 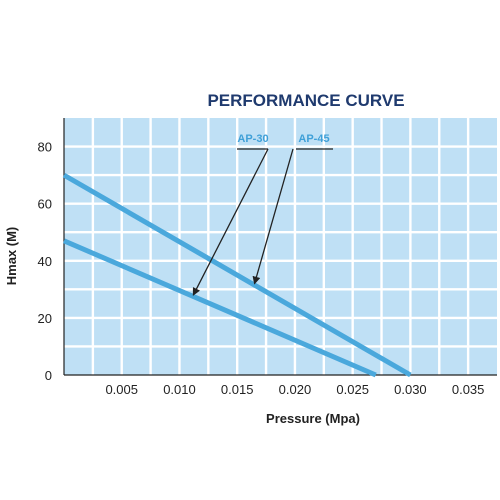 What do you see at coordinates (179, 389) in the screenshot?
I see `x-tick-label: 0.010` at bounding box center [179, 389].